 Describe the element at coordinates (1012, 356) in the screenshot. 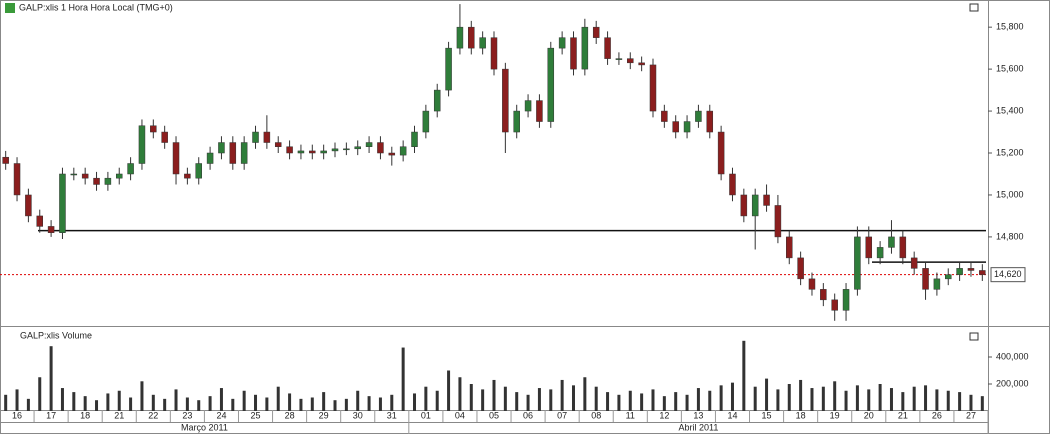

I see `y-tick-label: 400,000` at that location.